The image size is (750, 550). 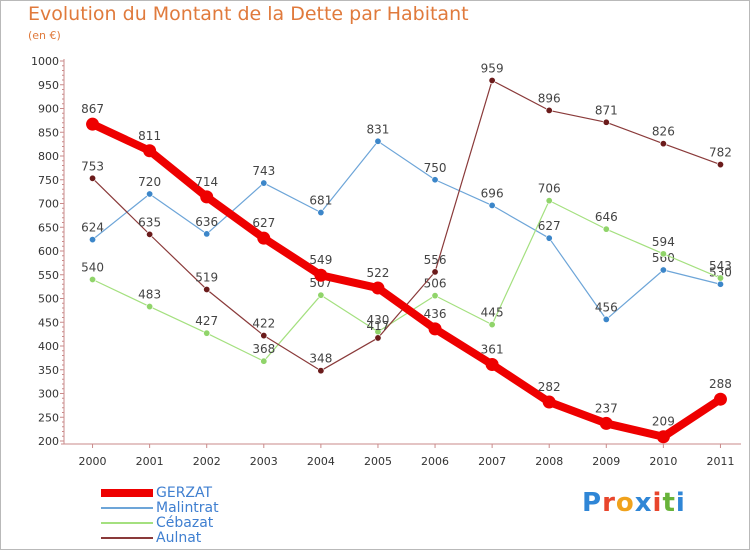 What do you see at coordinates (179, 538) in the screenshot?
I see `legend-label: Aulnat` at bounding box center [179, 538].